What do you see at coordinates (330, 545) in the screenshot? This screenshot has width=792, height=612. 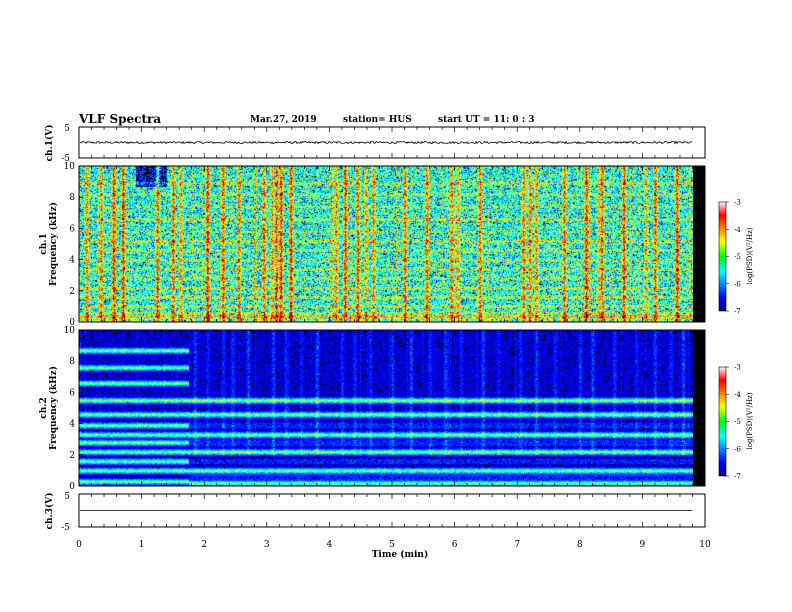 I see `time-tick-label: 4` at bounding box center [330, 545].